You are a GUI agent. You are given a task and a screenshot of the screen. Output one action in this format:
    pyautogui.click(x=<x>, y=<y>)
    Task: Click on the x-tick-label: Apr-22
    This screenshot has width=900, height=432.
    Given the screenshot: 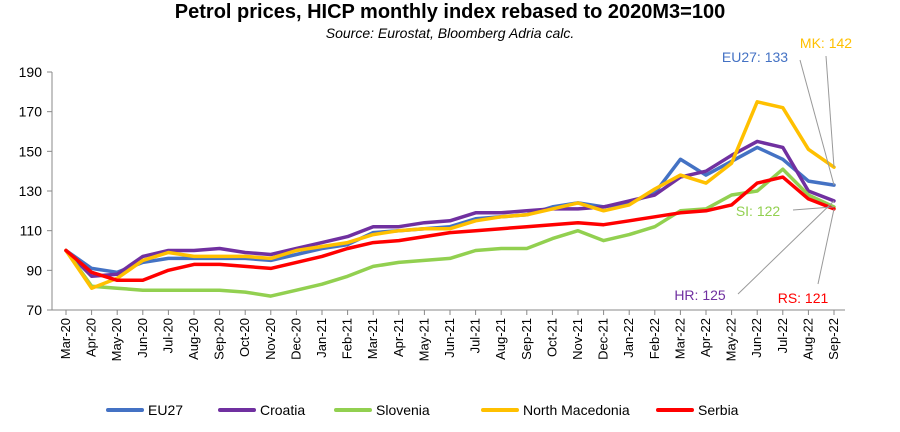 What is the action you would take?
    pyautogui.click(x=705, y=337)
    